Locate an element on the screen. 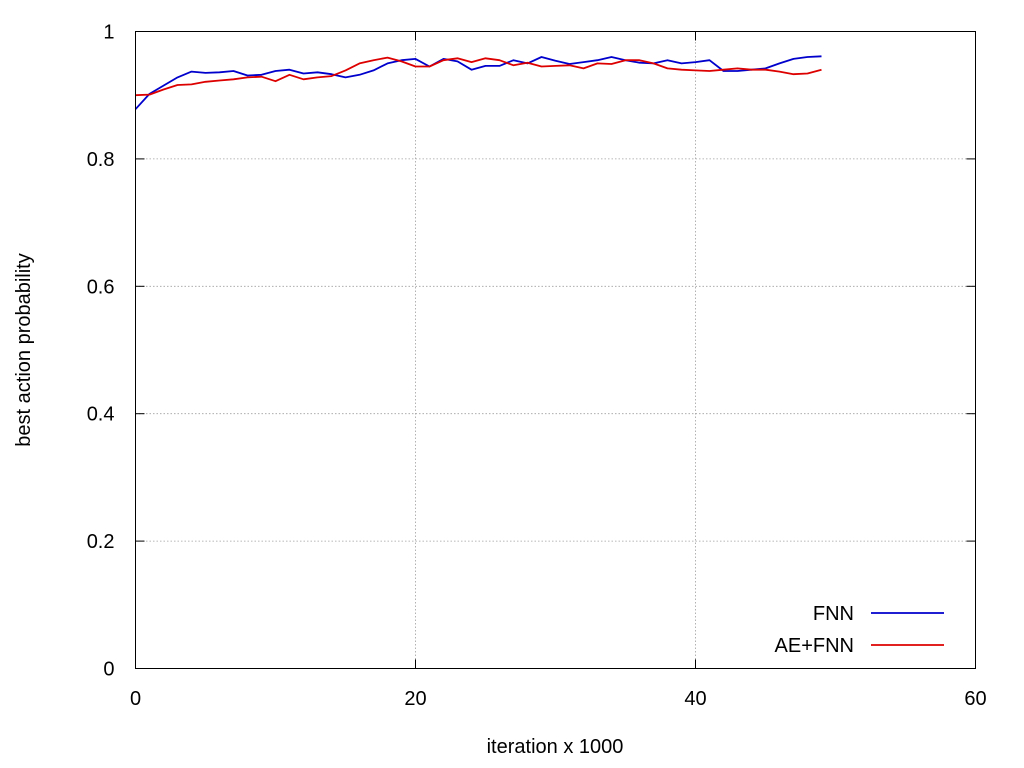 This screenshot has height=768, width=1024. series-line-fnn is located at coordinates (478, 82).